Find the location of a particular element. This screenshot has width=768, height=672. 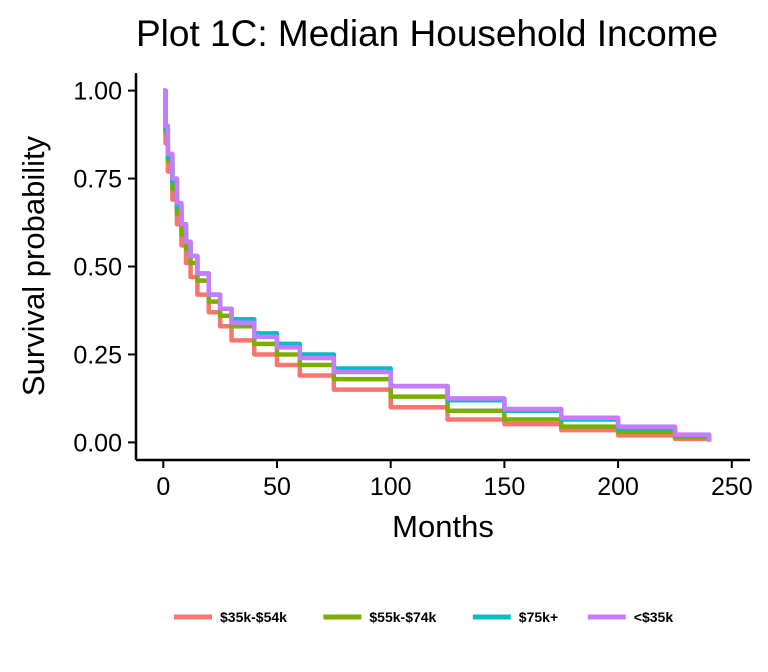

legend-label: $35k-$54k is located at coordinates (253, 617).